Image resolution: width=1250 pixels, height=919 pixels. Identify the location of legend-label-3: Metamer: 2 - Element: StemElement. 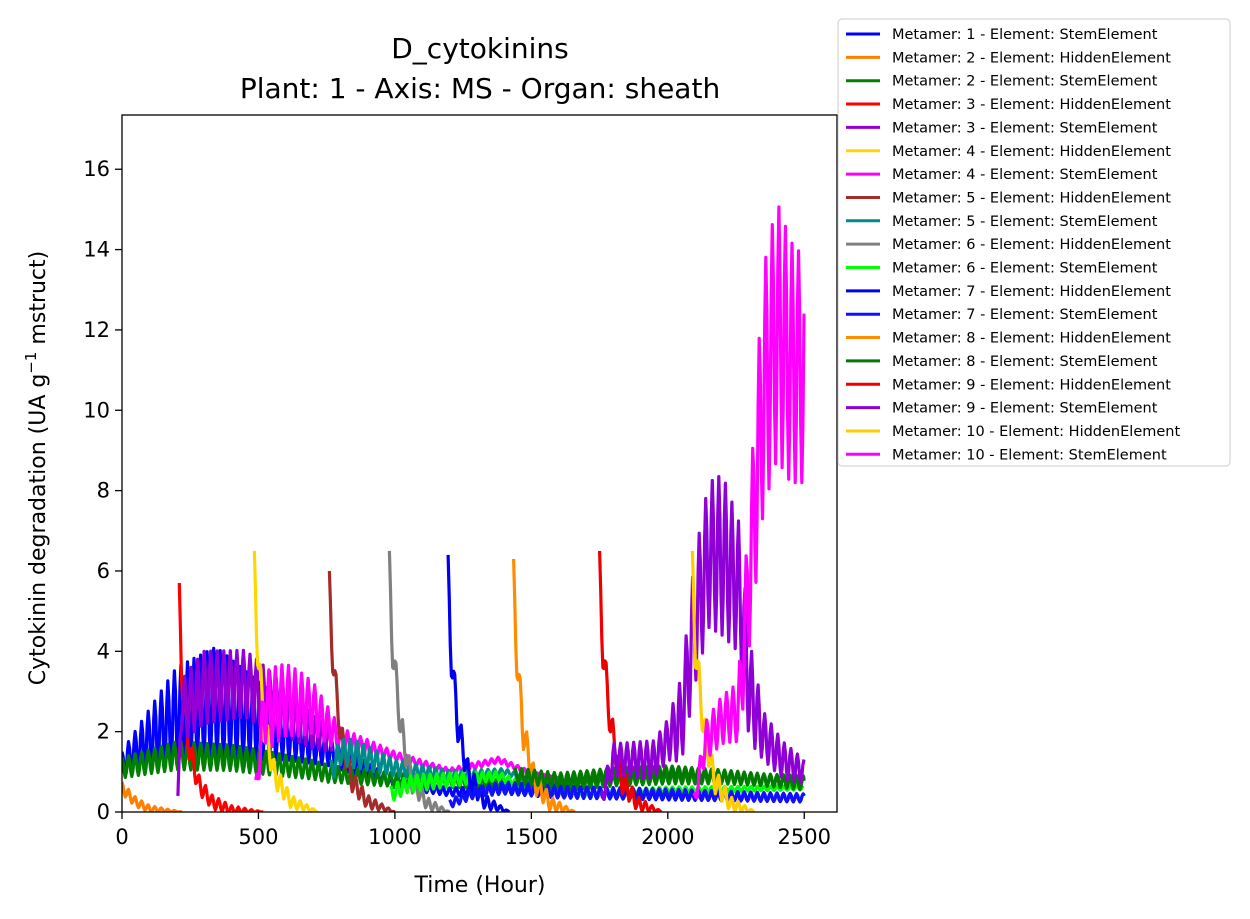
(1025, 82).